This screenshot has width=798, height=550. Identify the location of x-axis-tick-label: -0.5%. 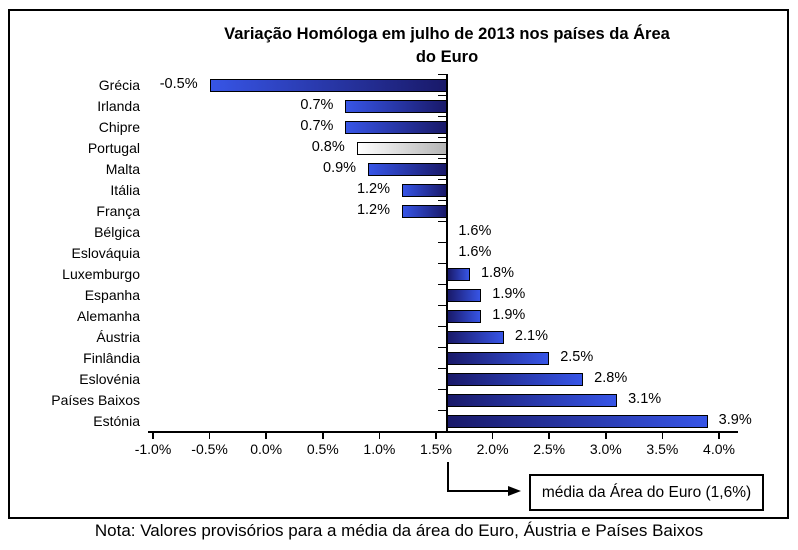
(209, 449).